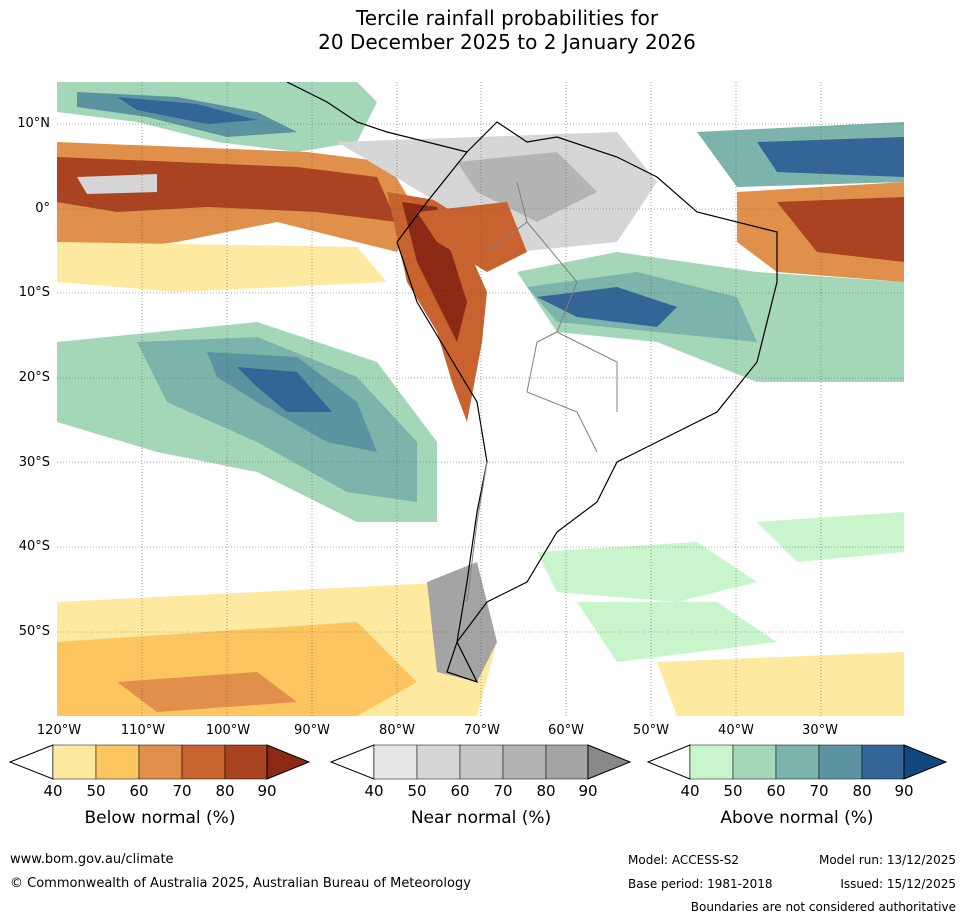 This screenshot has height=919, width=965. I want to click on map-title-line2: 20 December 2025 to 2 January 2026, so click(507, 42).